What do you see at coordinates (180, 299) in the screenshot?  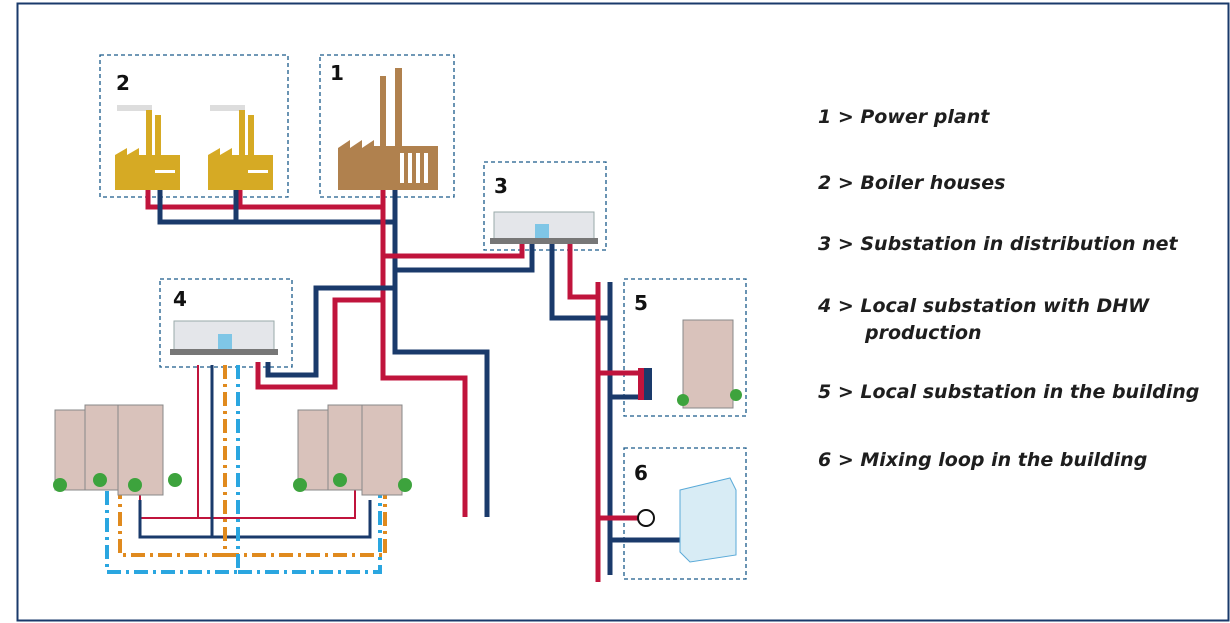 I see `box-label: 4` at bounding box center [180, 299].